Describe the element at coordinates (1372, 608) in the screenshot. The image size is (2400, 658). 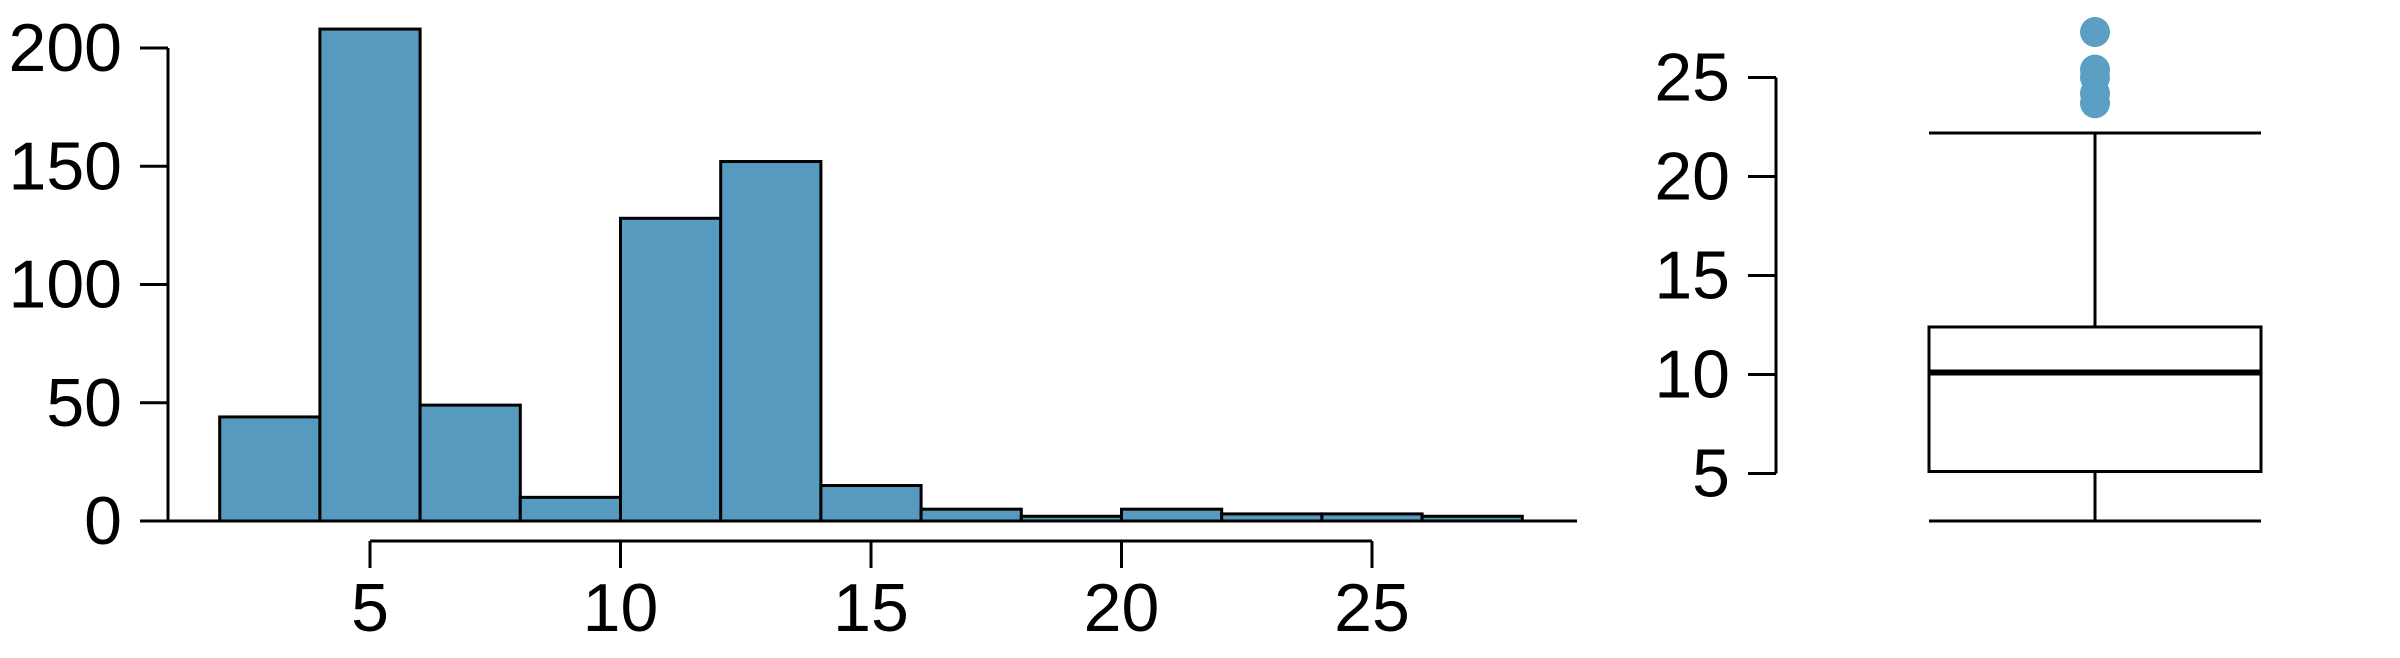
I see `histogram-x-tick-label: 25` at that location.